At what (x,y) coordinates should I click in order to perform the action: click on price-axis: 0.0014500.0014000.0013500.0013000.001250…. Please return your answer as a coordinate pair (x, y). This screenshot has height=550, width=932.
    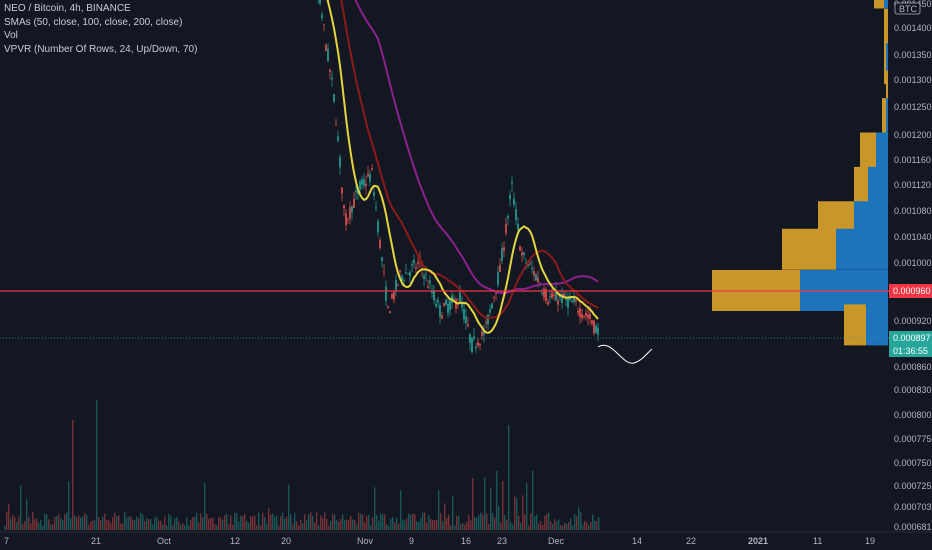
    Looking at the image, I should click on (910, 275).